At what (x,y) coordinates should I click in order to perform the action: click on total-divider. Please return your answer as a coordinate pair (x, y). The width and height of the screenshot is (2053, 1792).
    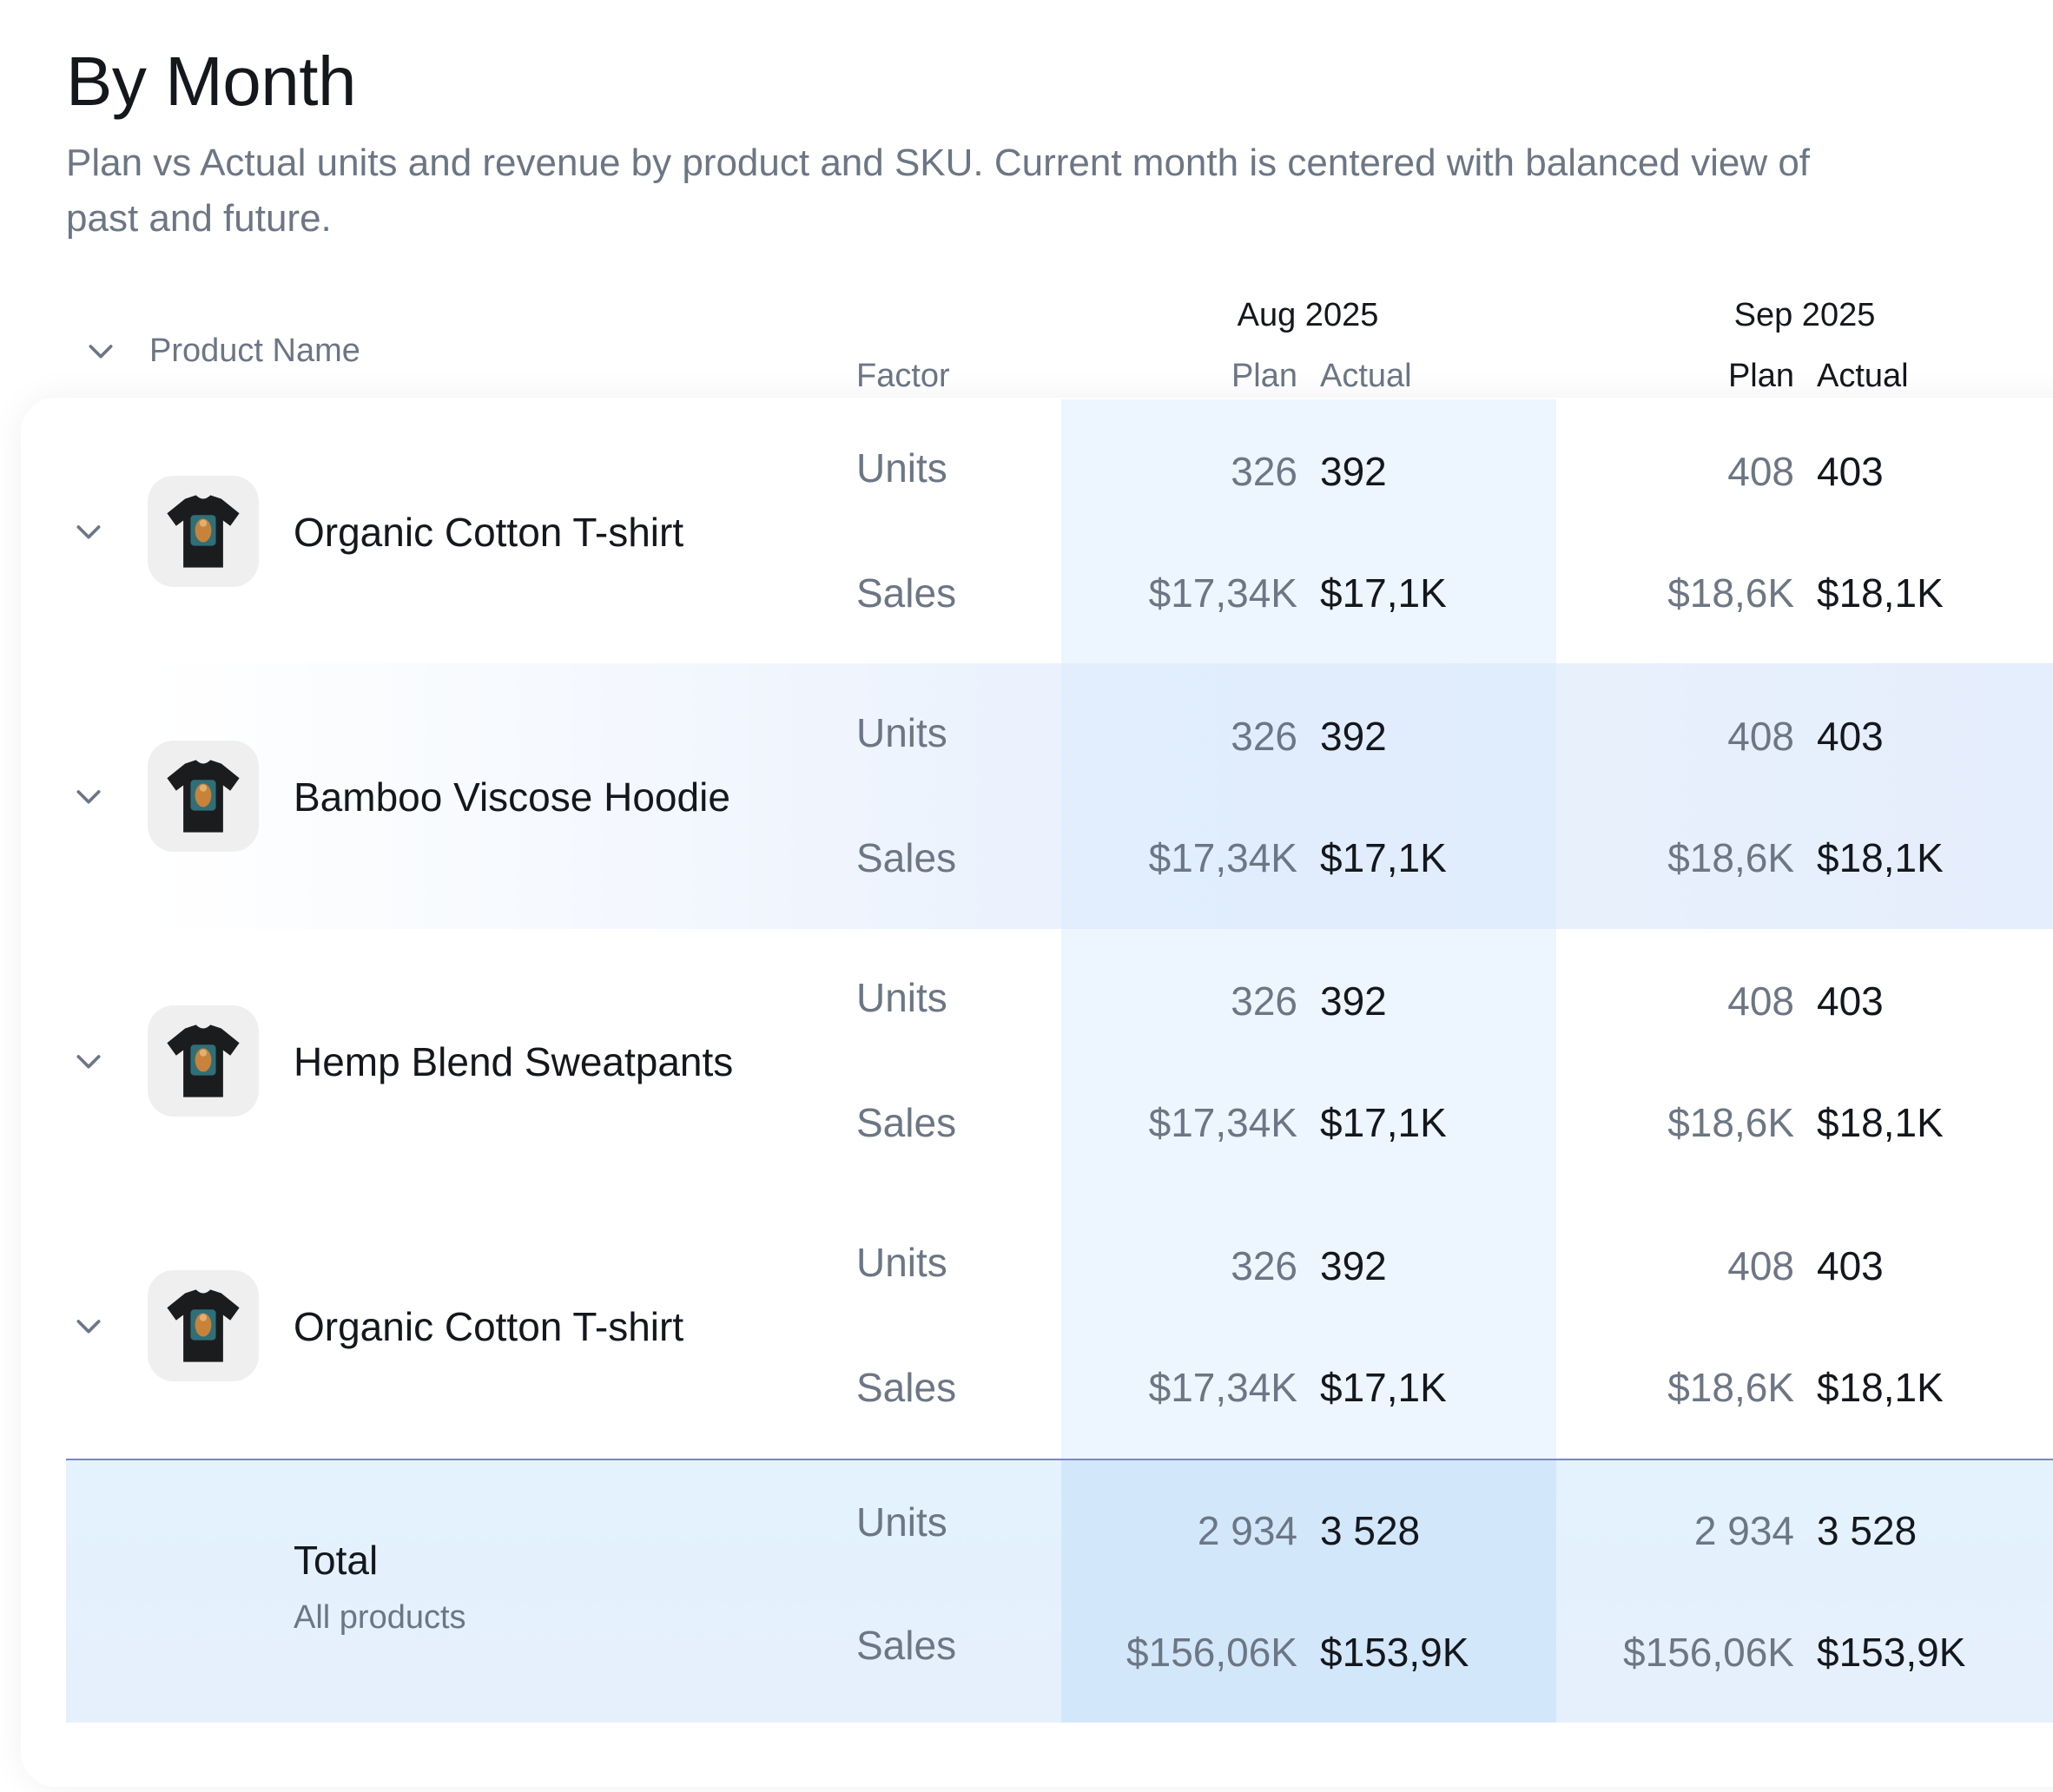
    Looking at the image, I should click on (1059, 1459).